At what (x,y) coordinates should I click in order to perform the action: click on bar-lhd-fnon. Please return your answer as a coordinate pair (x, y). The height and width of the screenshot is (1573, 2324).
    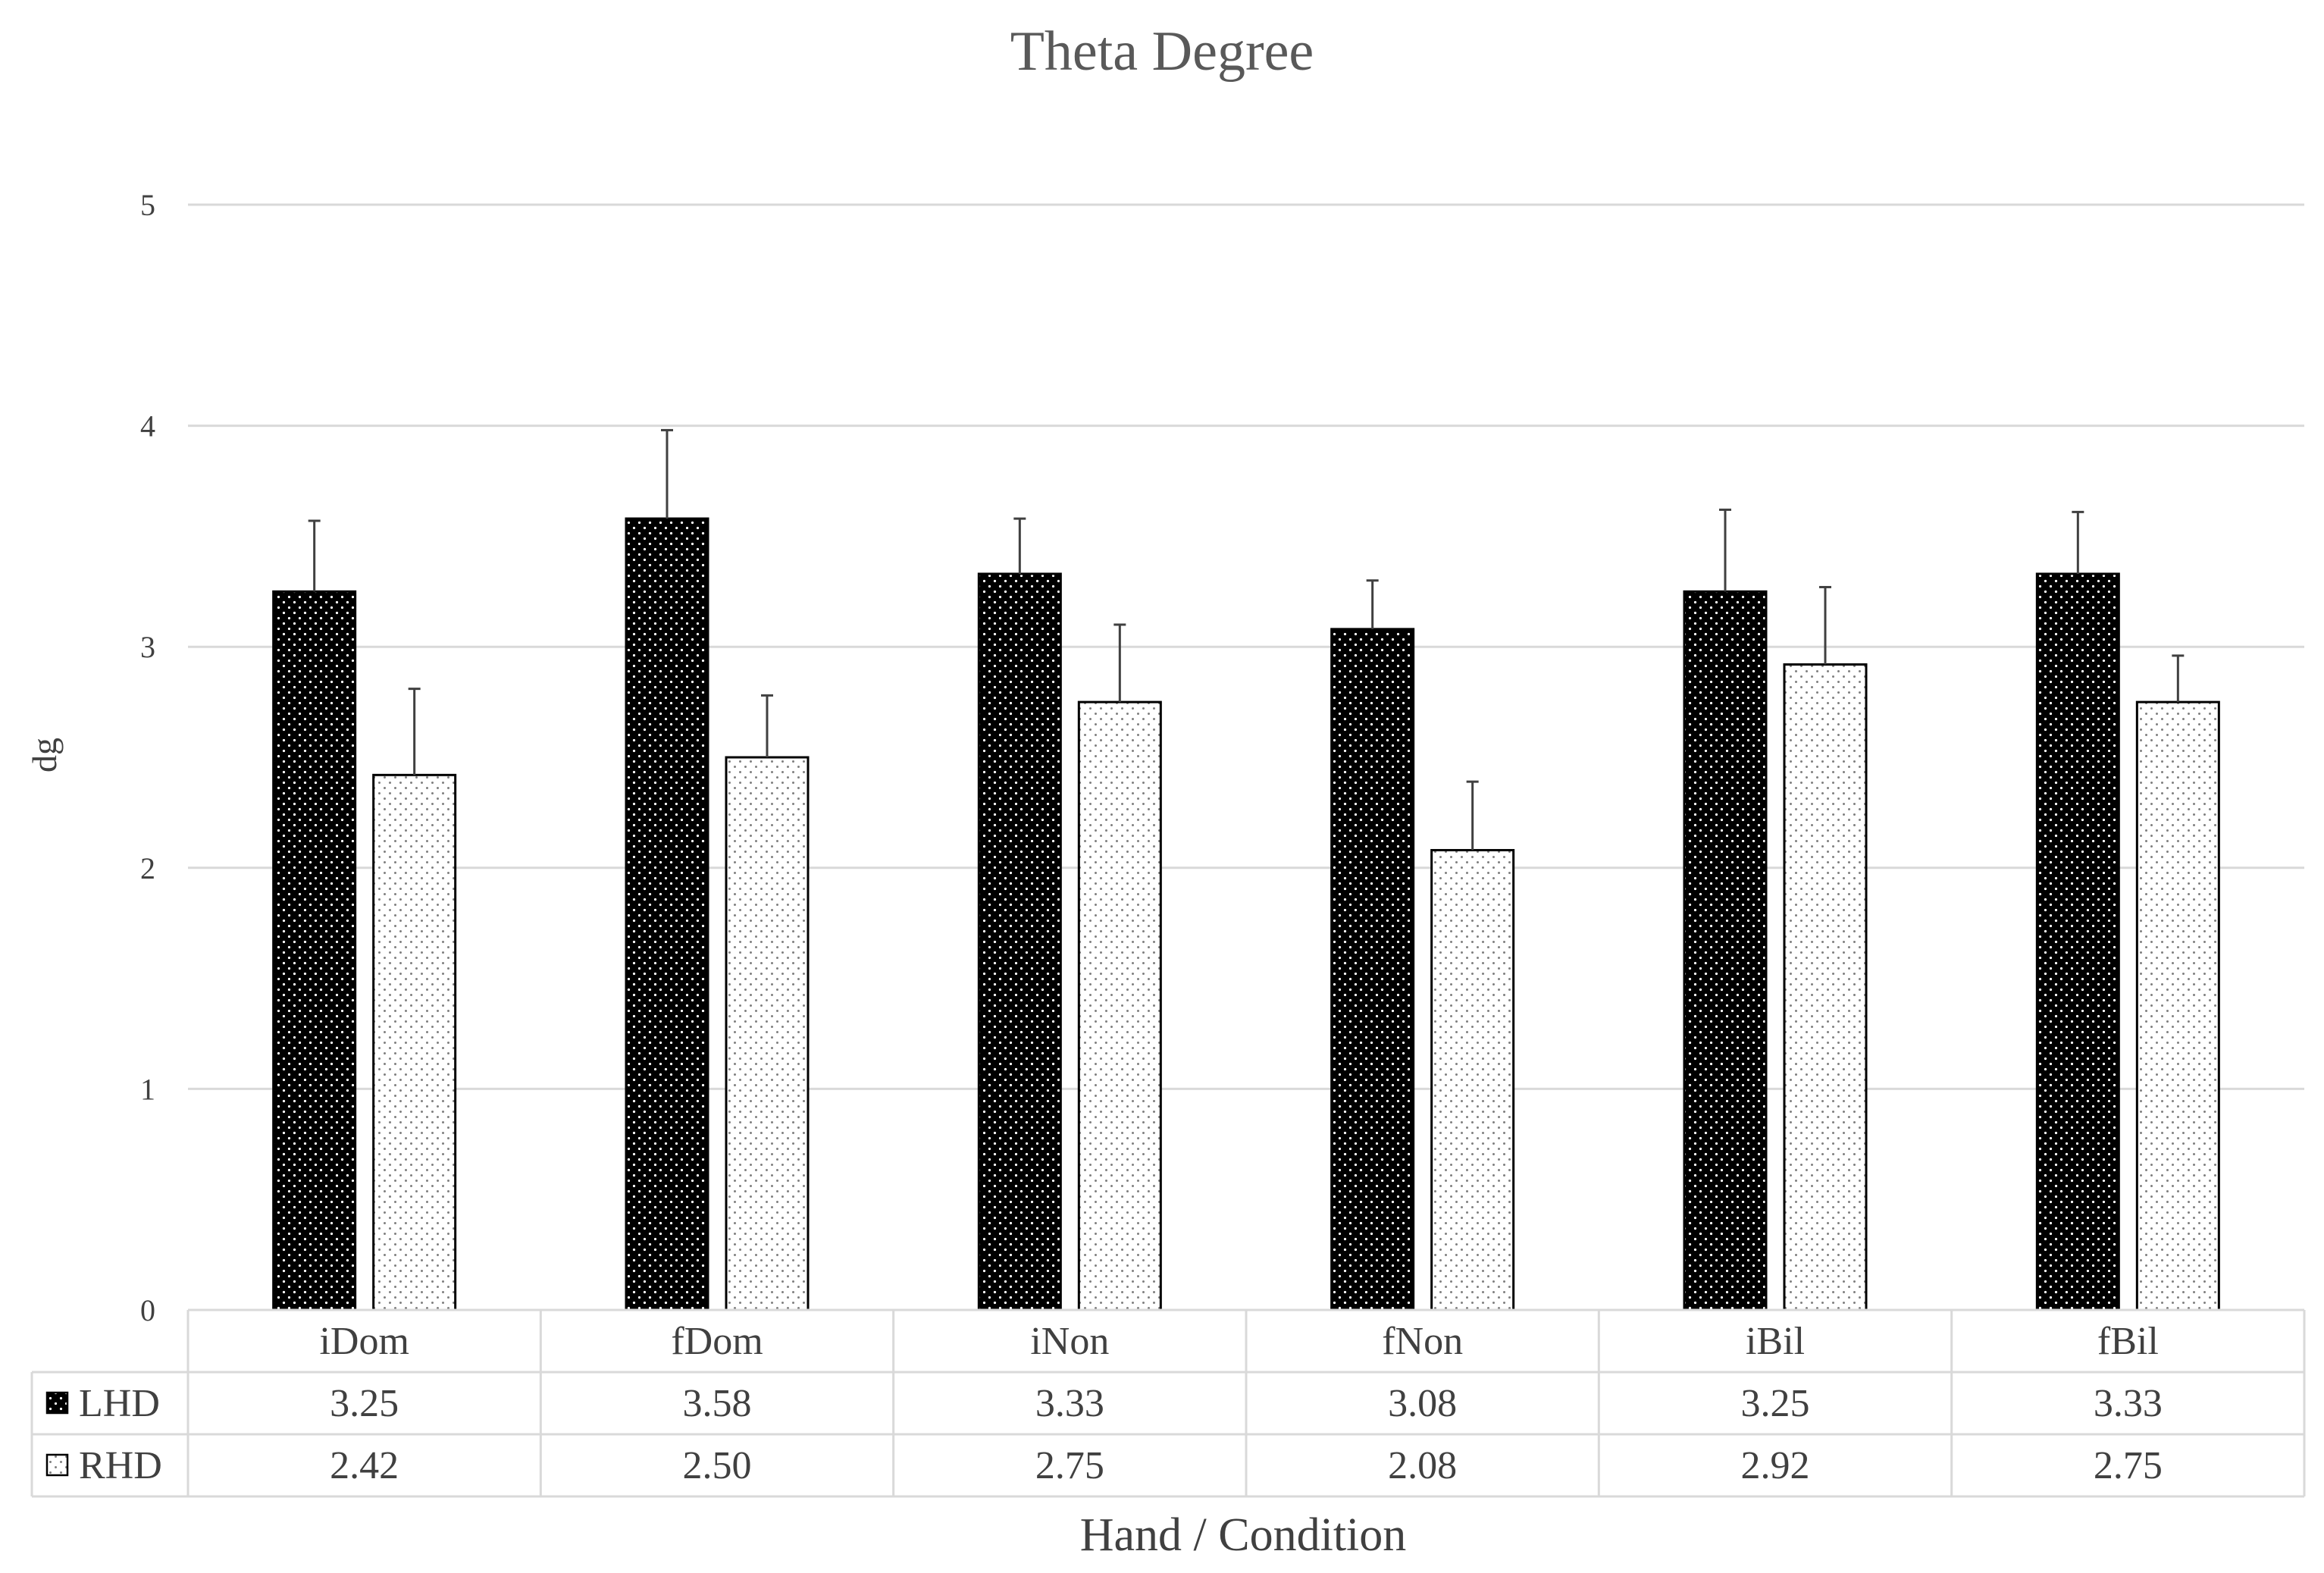
    Looking at the image, I should click on (1372, 969).